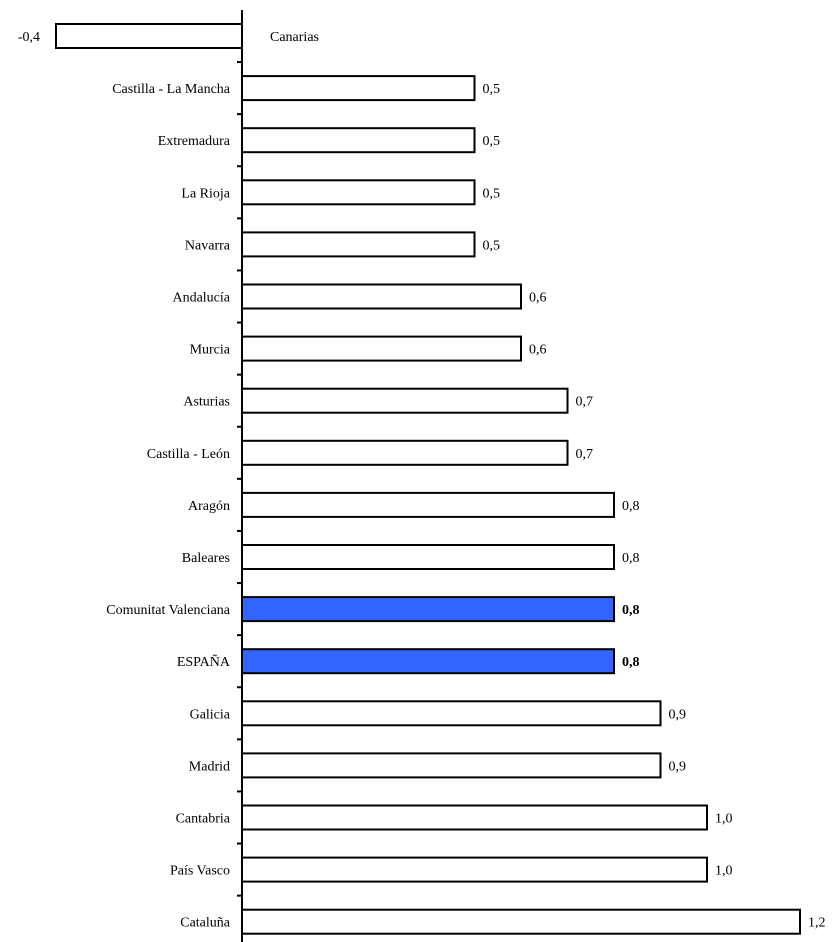  I want to click on category-label: Aragón, so click(209, 506).